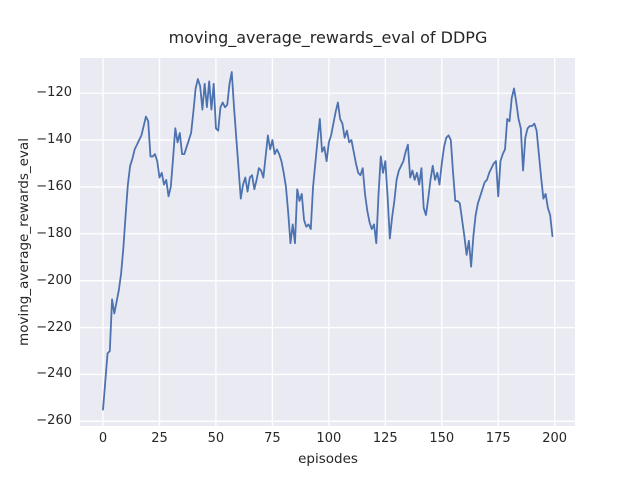 This screenshot has width=640, height=480. Describe the element at coordinates (498, 438) in the screenshot. I see `x-tick-label: 175` at that location.